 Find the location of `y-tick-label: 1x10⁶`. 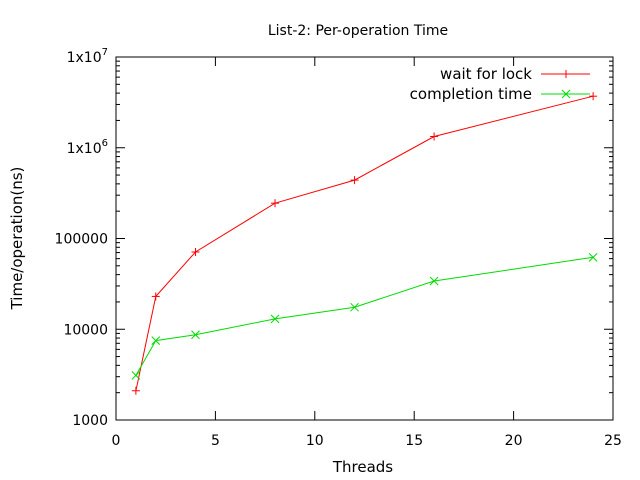

y-tick-label: 1x10⁶ is located at coordinates (87, 147).